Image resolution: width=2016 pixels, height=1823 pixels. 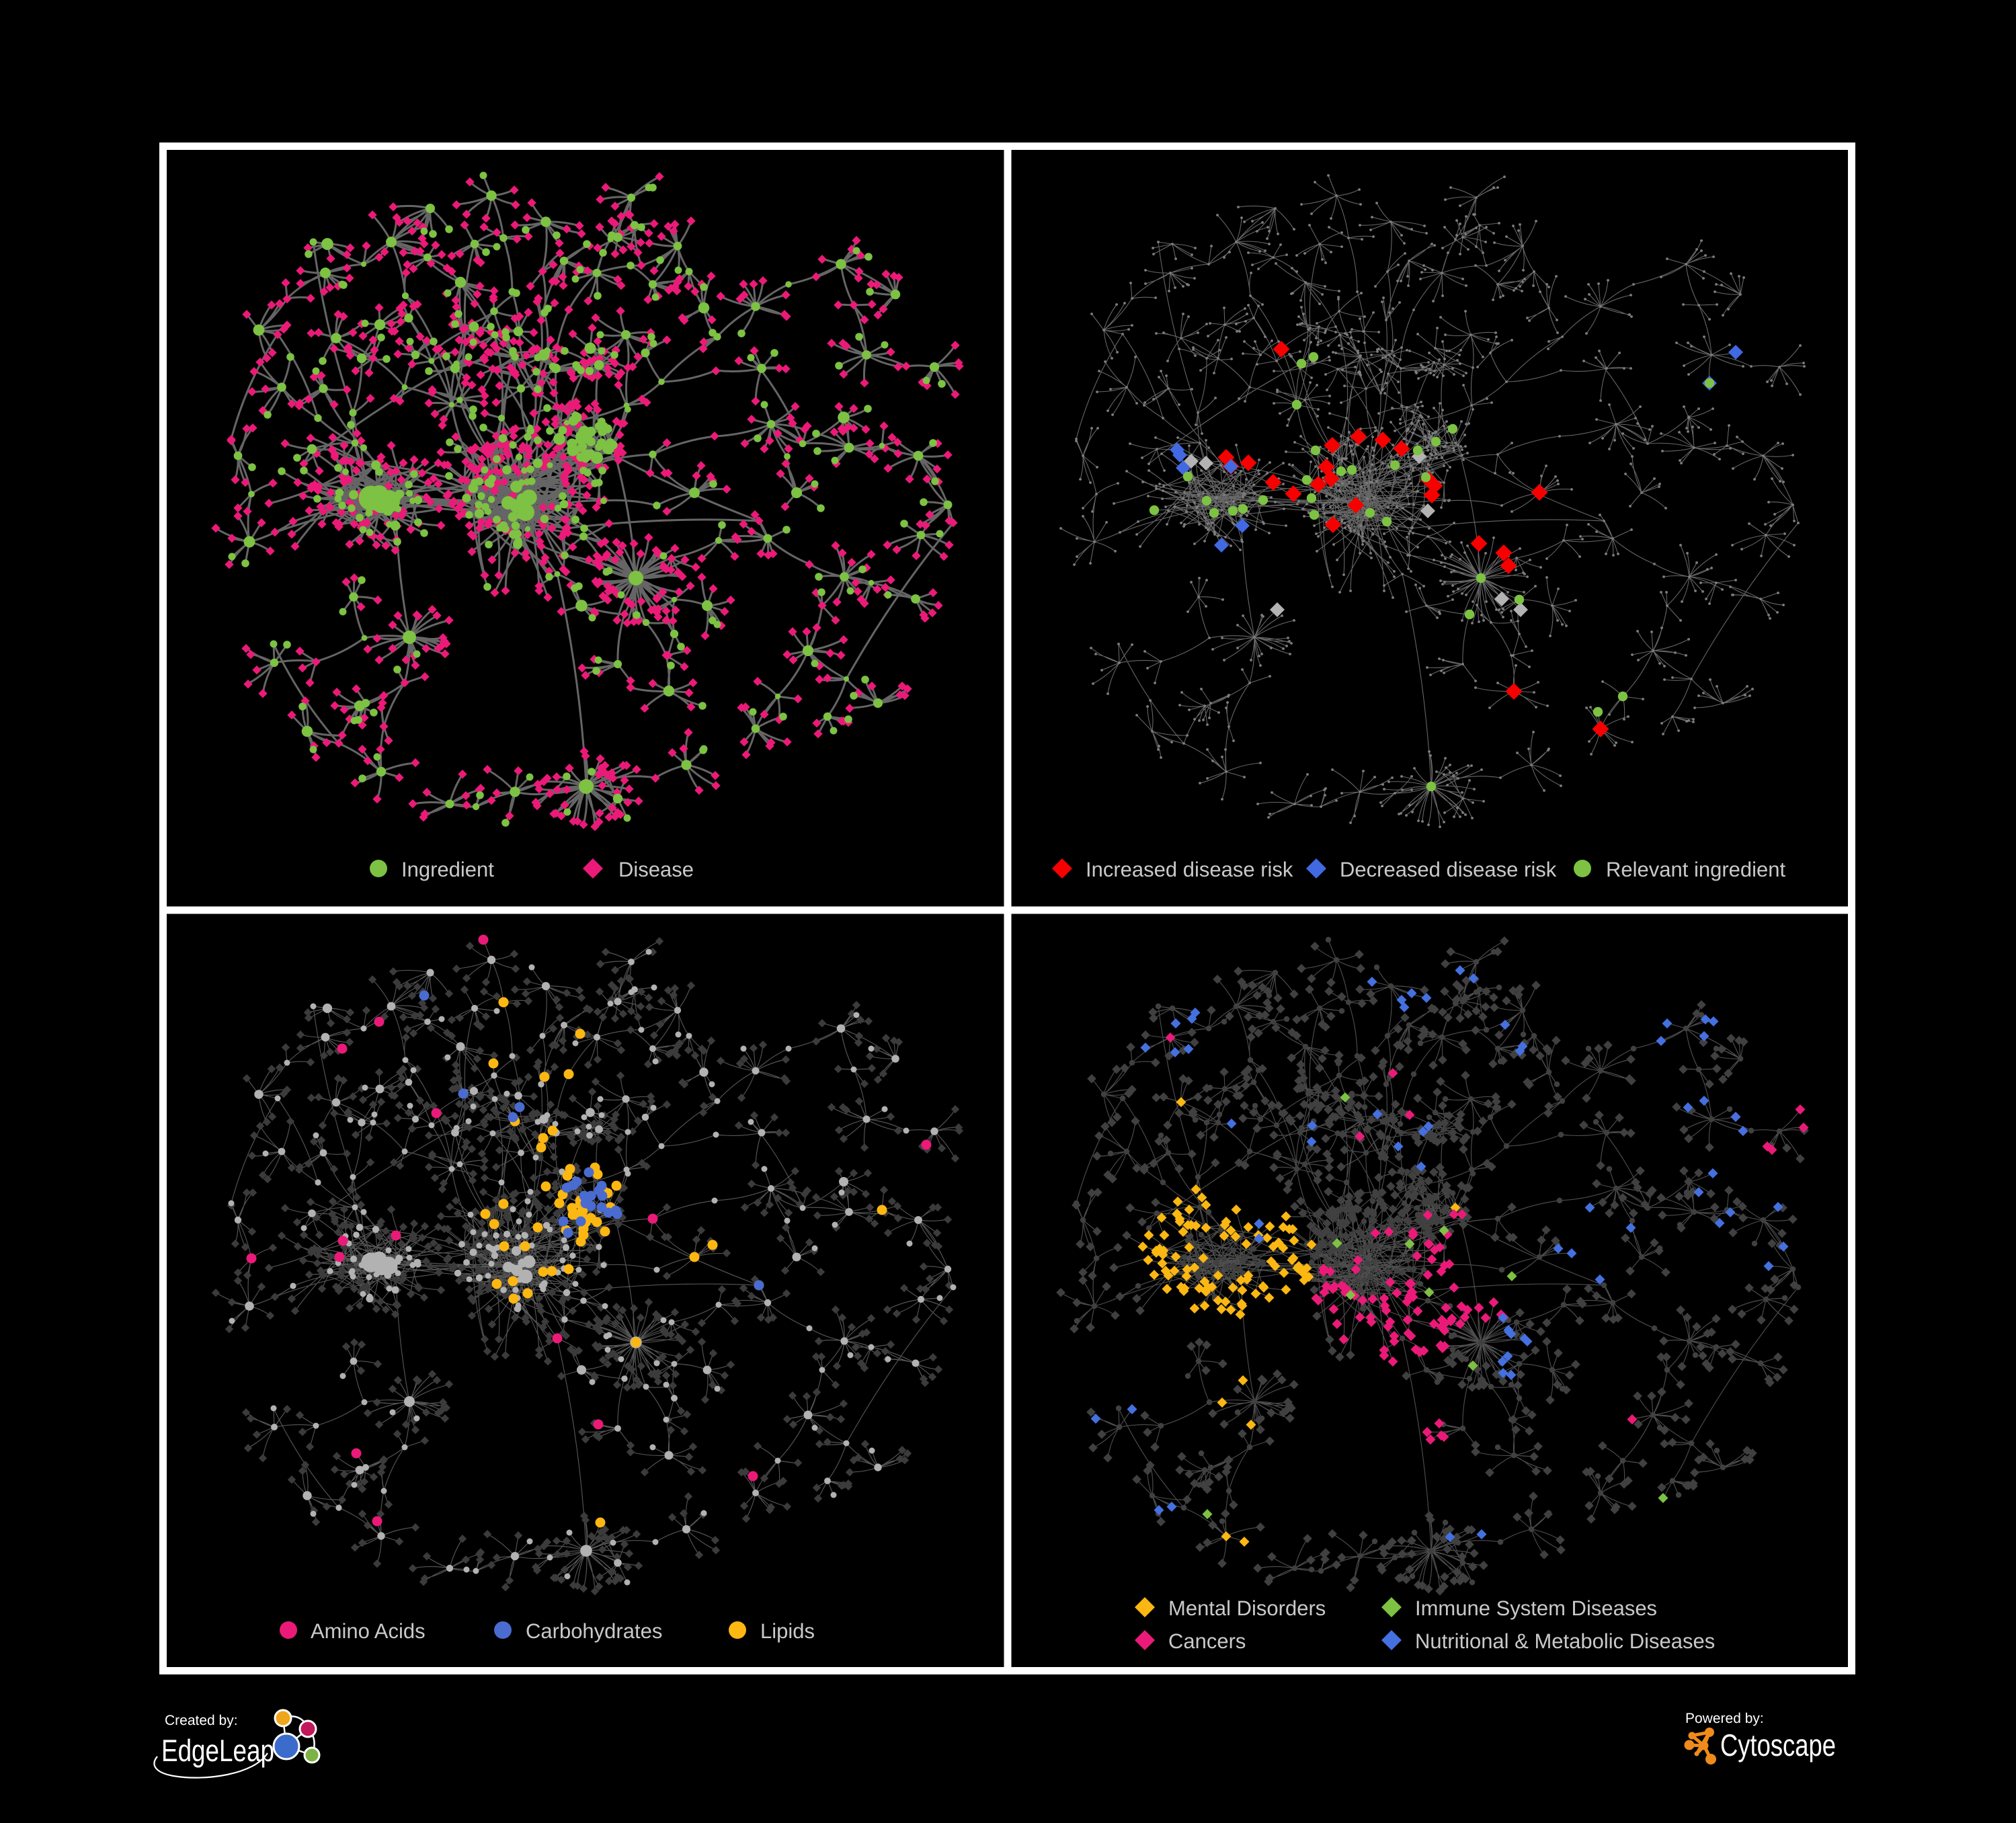 I want to click on svg-text: Disease, so click(x=656, y=869).